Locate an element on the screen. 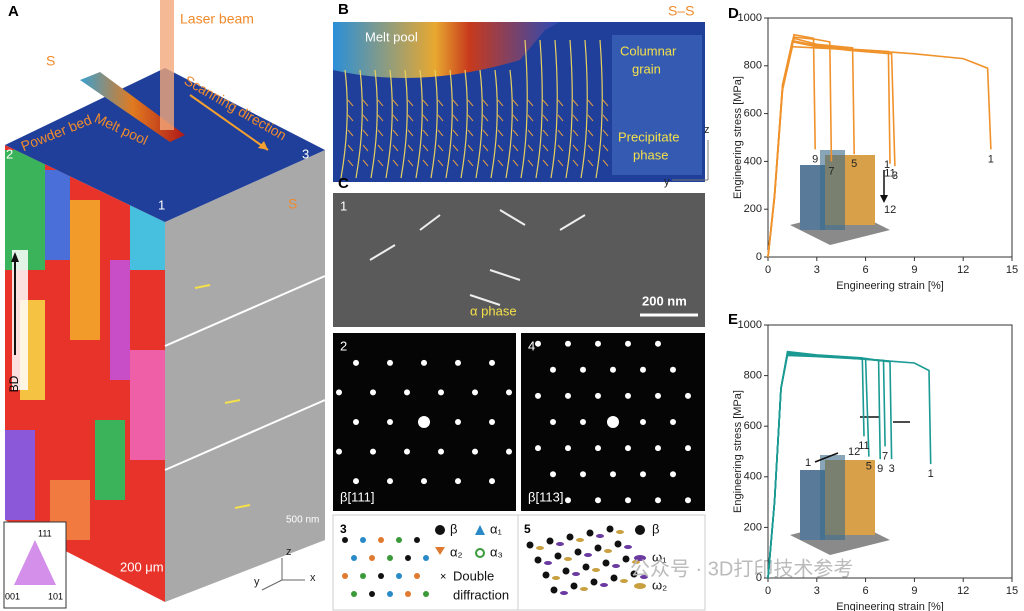 The width and height of the screenshot is (1024, 611). inset-e is located at coordinates (850, 485).